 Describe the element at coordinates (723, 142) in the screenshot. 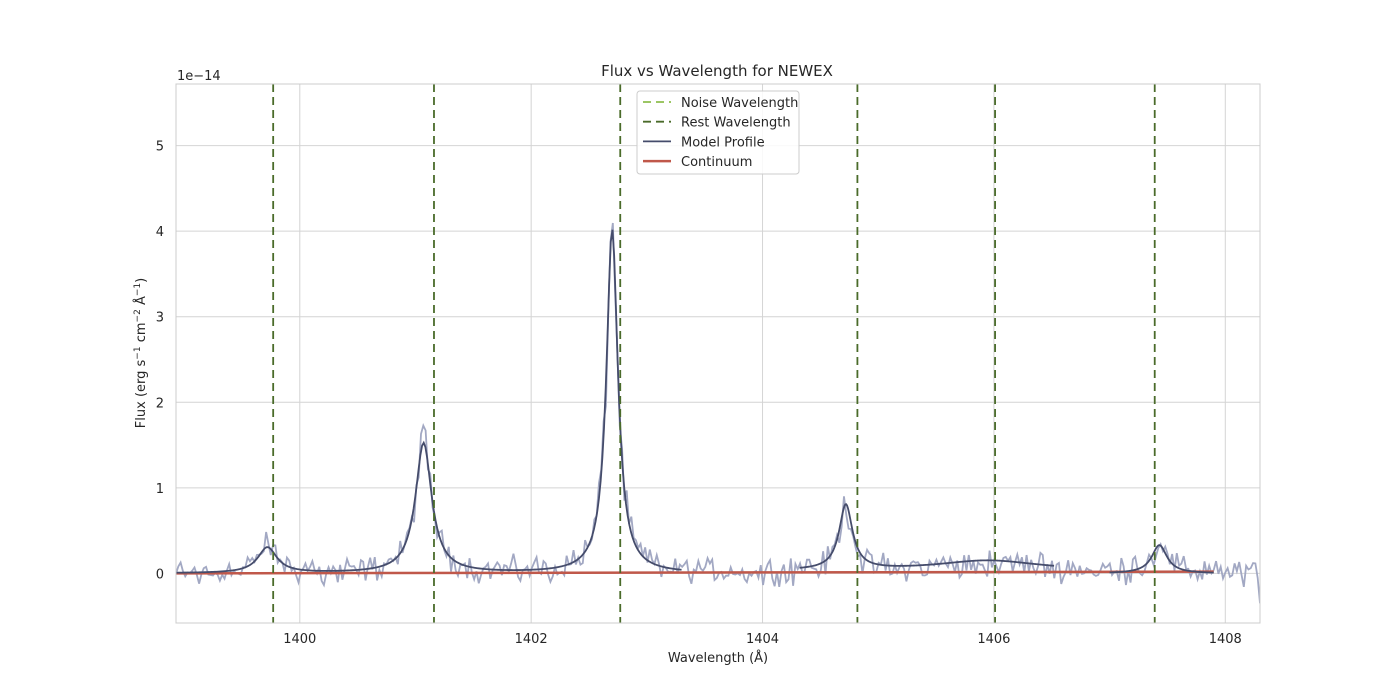

I see `legend-label: Model Profile` at that location.